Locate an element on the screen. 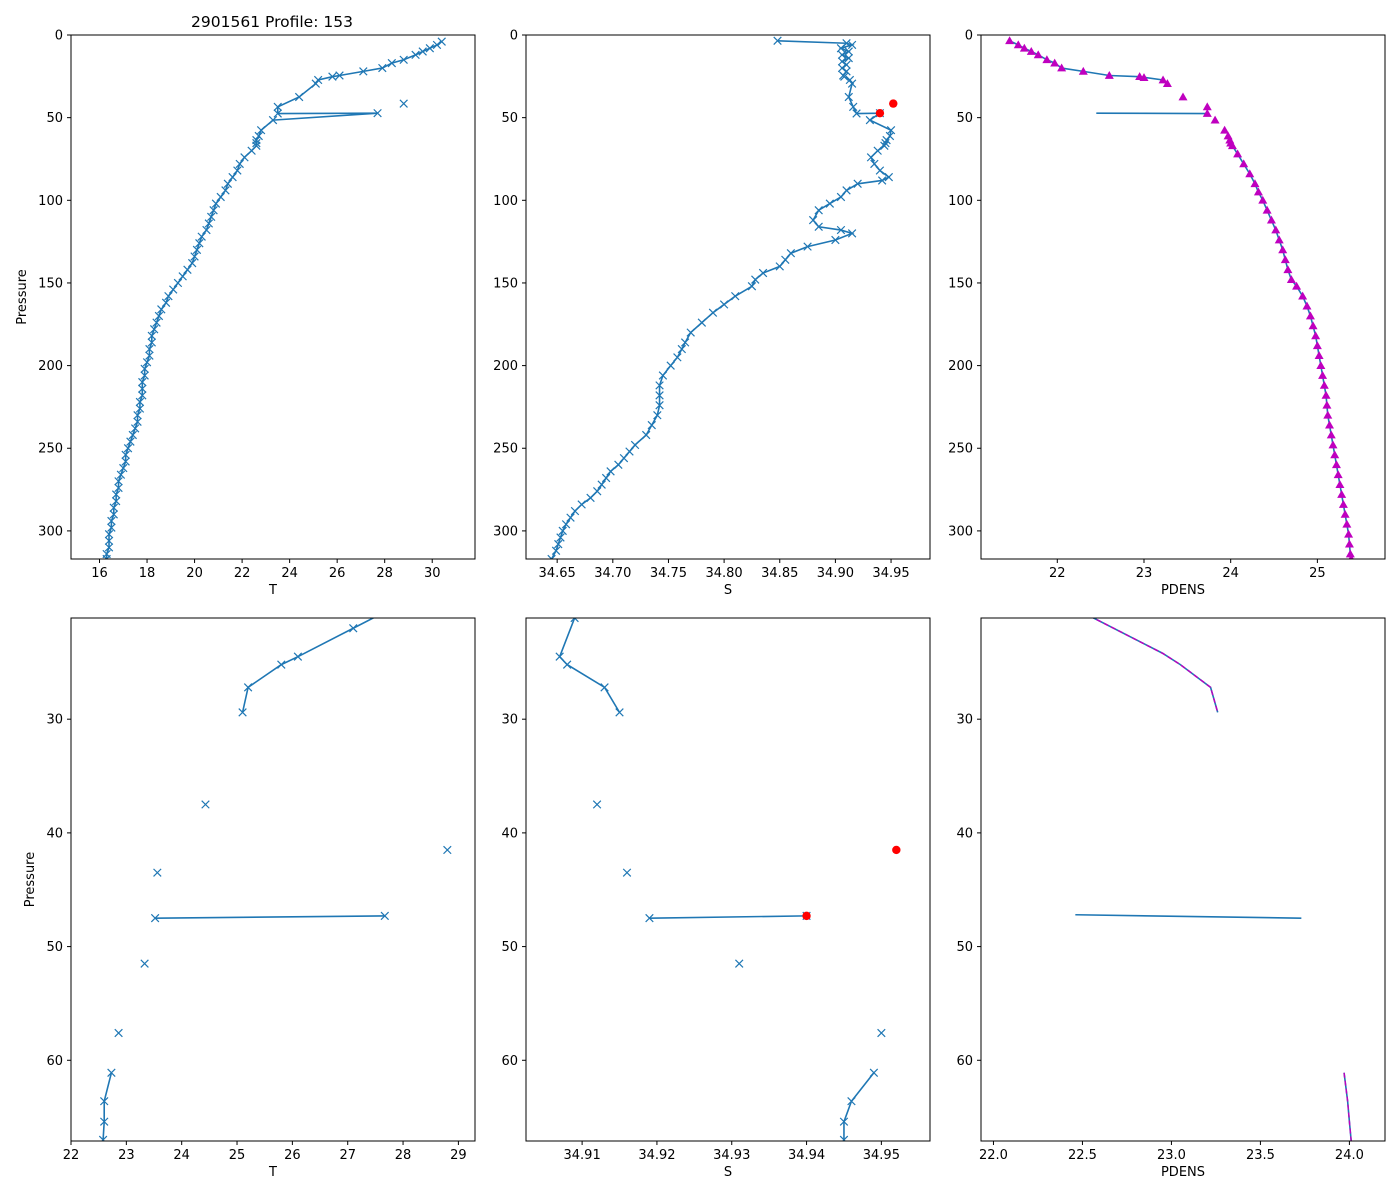 The width and height of the screenshot is (1400, 1200). x-tick-label: 29 is located at coordinates (458, 1155).